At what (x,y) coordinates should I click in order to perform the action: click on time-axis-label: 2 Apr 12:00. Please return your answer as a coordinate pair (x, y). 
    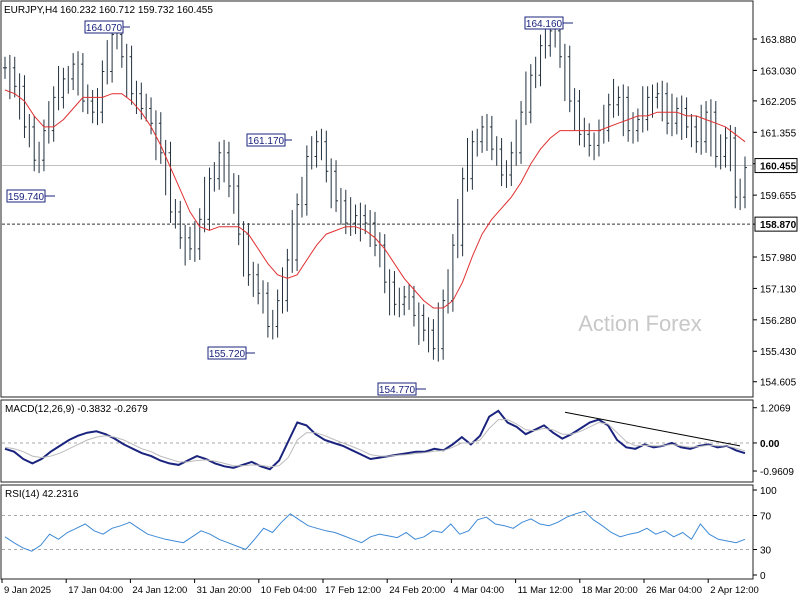
    Looking at the image, I should click on (734, 590).